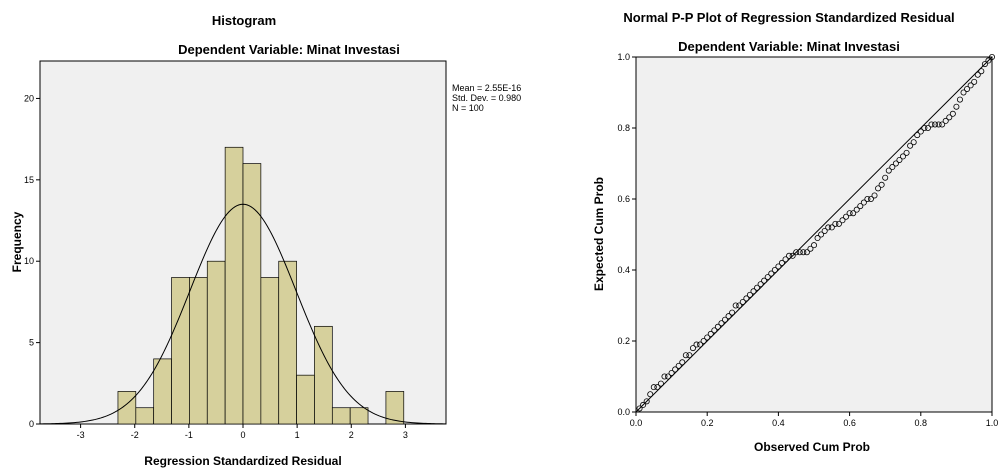 The width and height of the screenshot is (998, 468). Describe the element at coordinates (29, 261) in the screenshot. I see `histogram-y-tick-label: 10` at that location.